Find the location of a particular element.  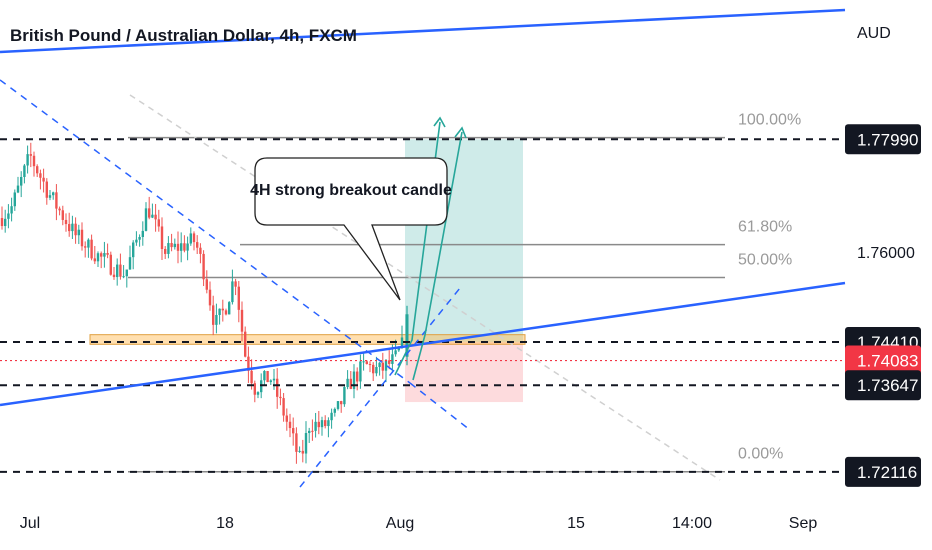

x-tick-label: 14:00 is located at coordinates (692, 523).